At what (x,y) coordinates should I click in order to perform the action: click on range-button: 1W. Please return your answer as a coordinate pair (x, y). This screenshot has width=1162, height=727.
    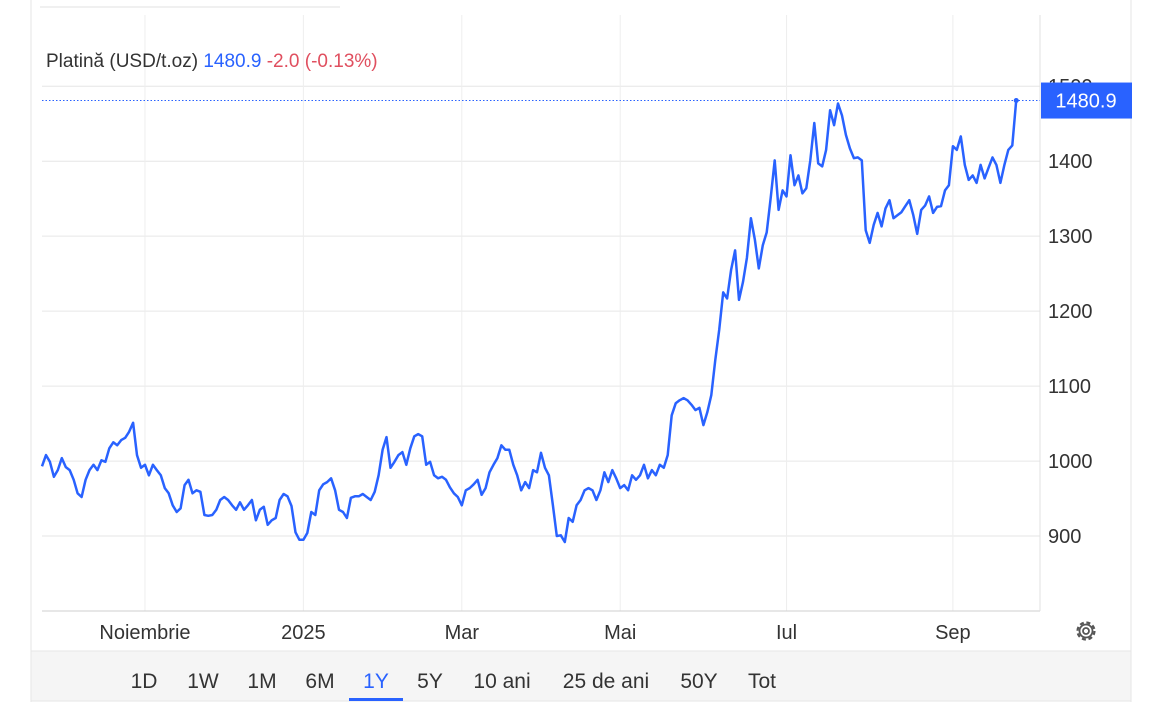
    Looking at the image, I should click on (203, 681).